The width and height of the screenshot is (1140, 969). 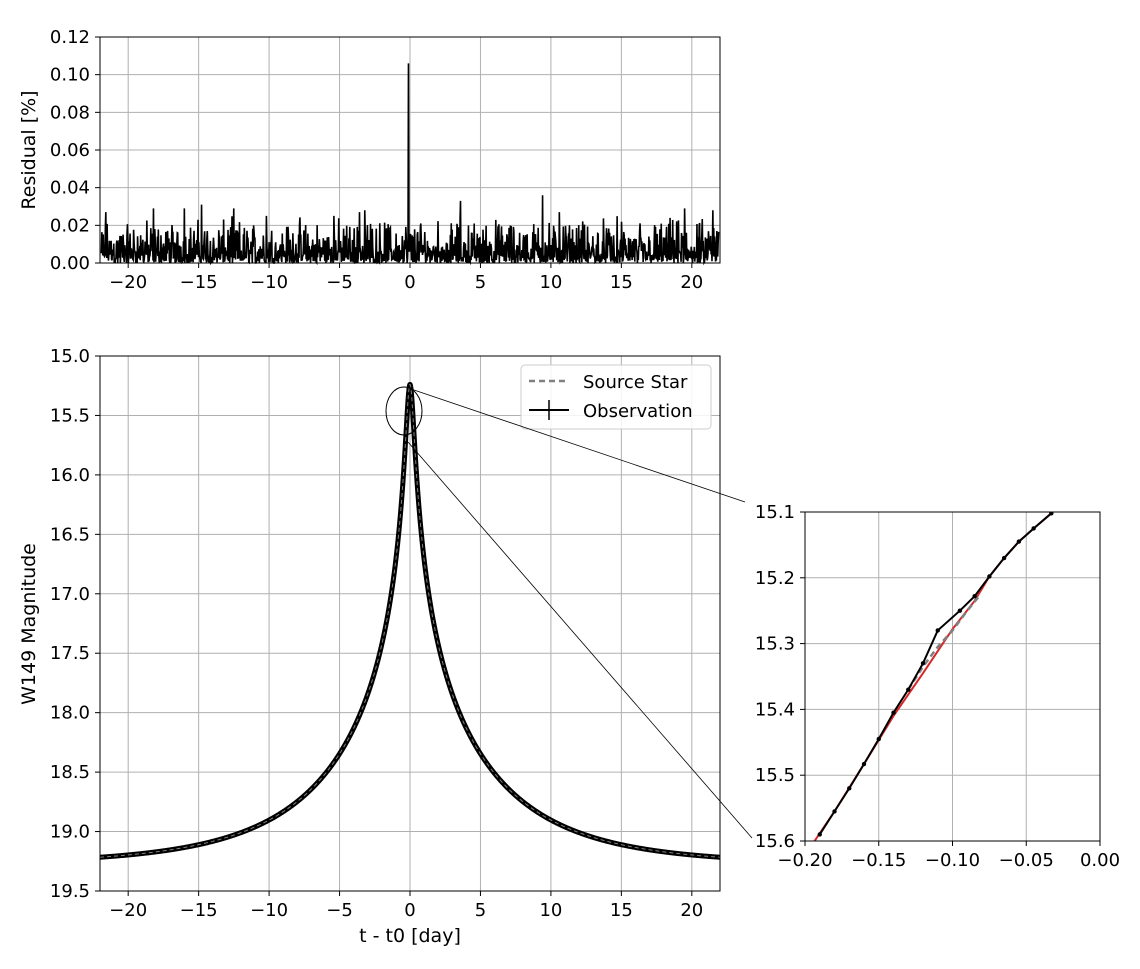 I want to click on lightcurve-y-tick-label: 19.0, so click(x=70, y=832).